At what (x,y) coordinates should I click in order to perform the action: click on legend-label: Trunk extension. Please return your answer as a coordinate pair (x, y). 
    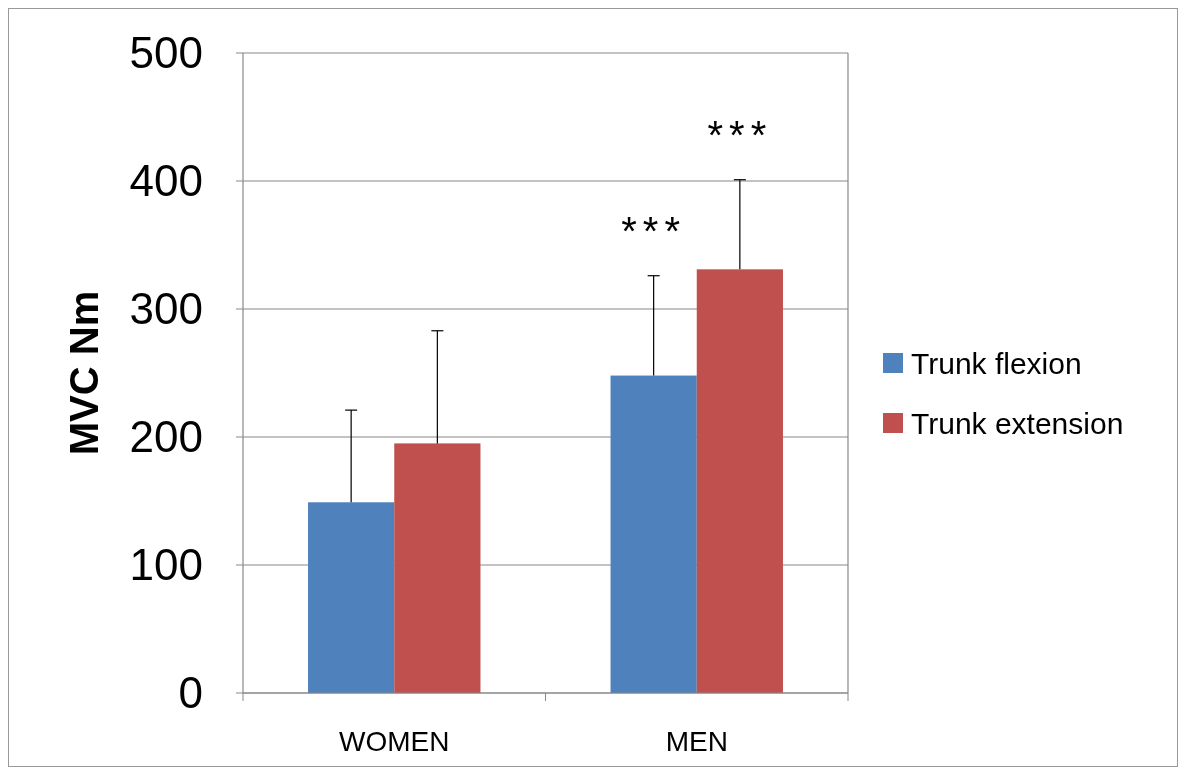
    Looking at the image, I should click on (1017, 423).